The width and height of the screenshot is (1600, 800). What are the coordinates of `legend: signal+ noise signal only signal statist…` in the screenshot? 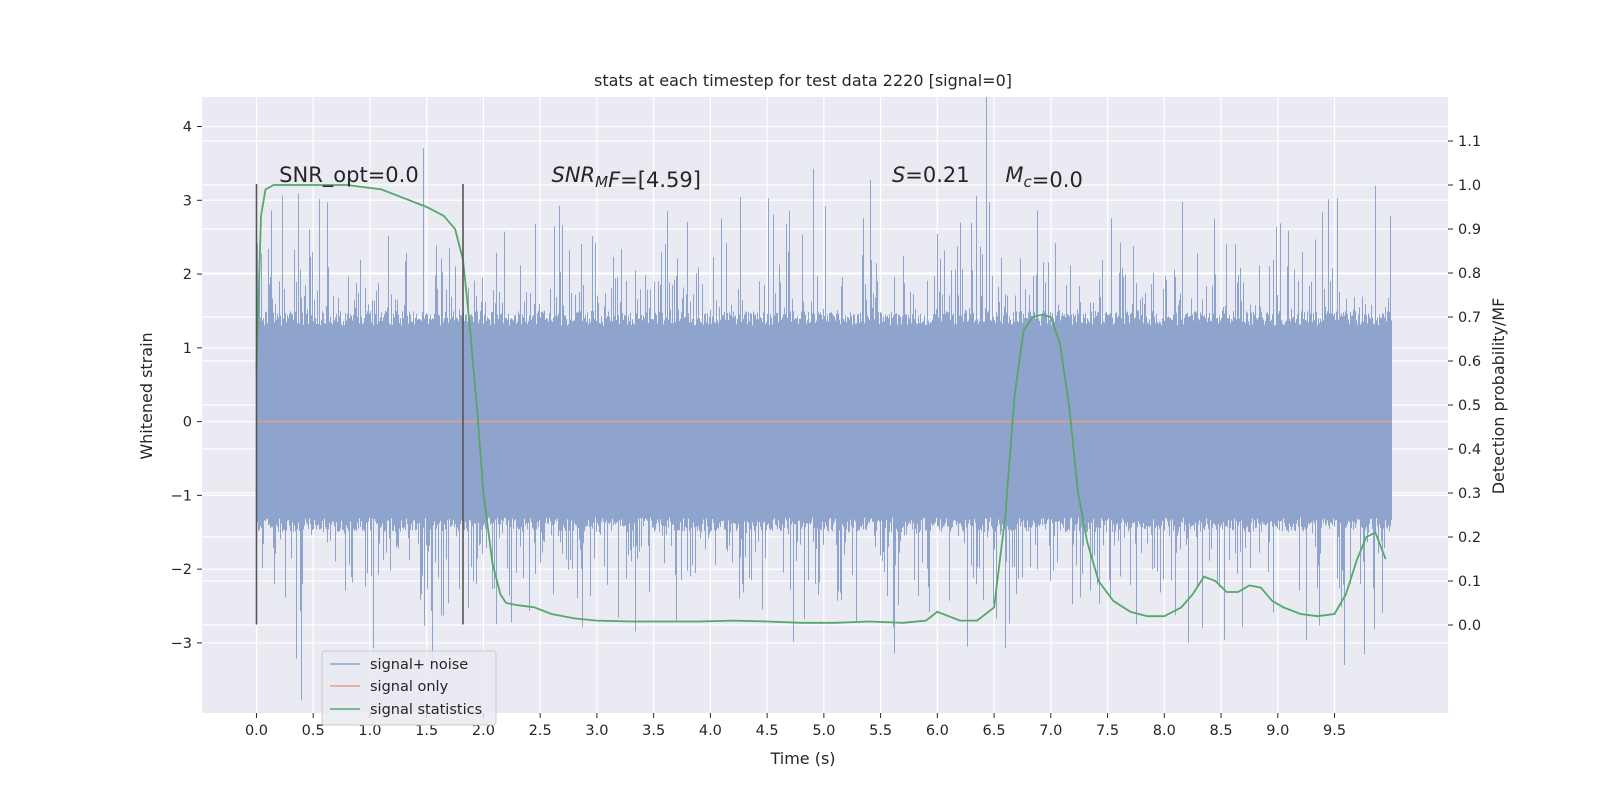 It's located at (409, 688).